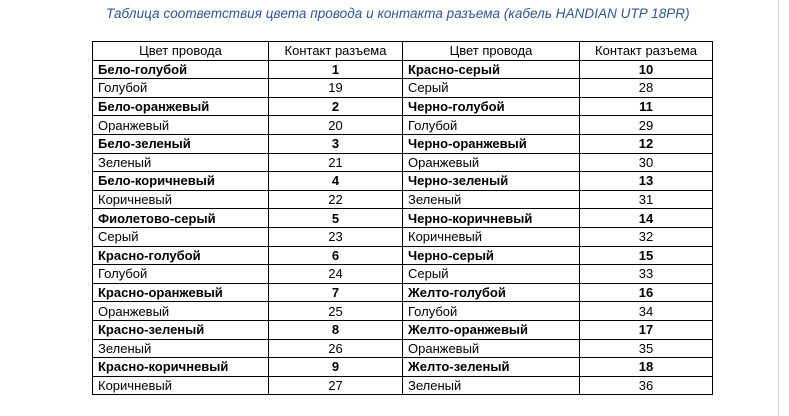 Image resolution: width=789 pixels, height=416 pixels. Describe the element at coordinates (491, 106) in the screenshot. I see `wire-color-right-cell: Черно-голубой` at that location.